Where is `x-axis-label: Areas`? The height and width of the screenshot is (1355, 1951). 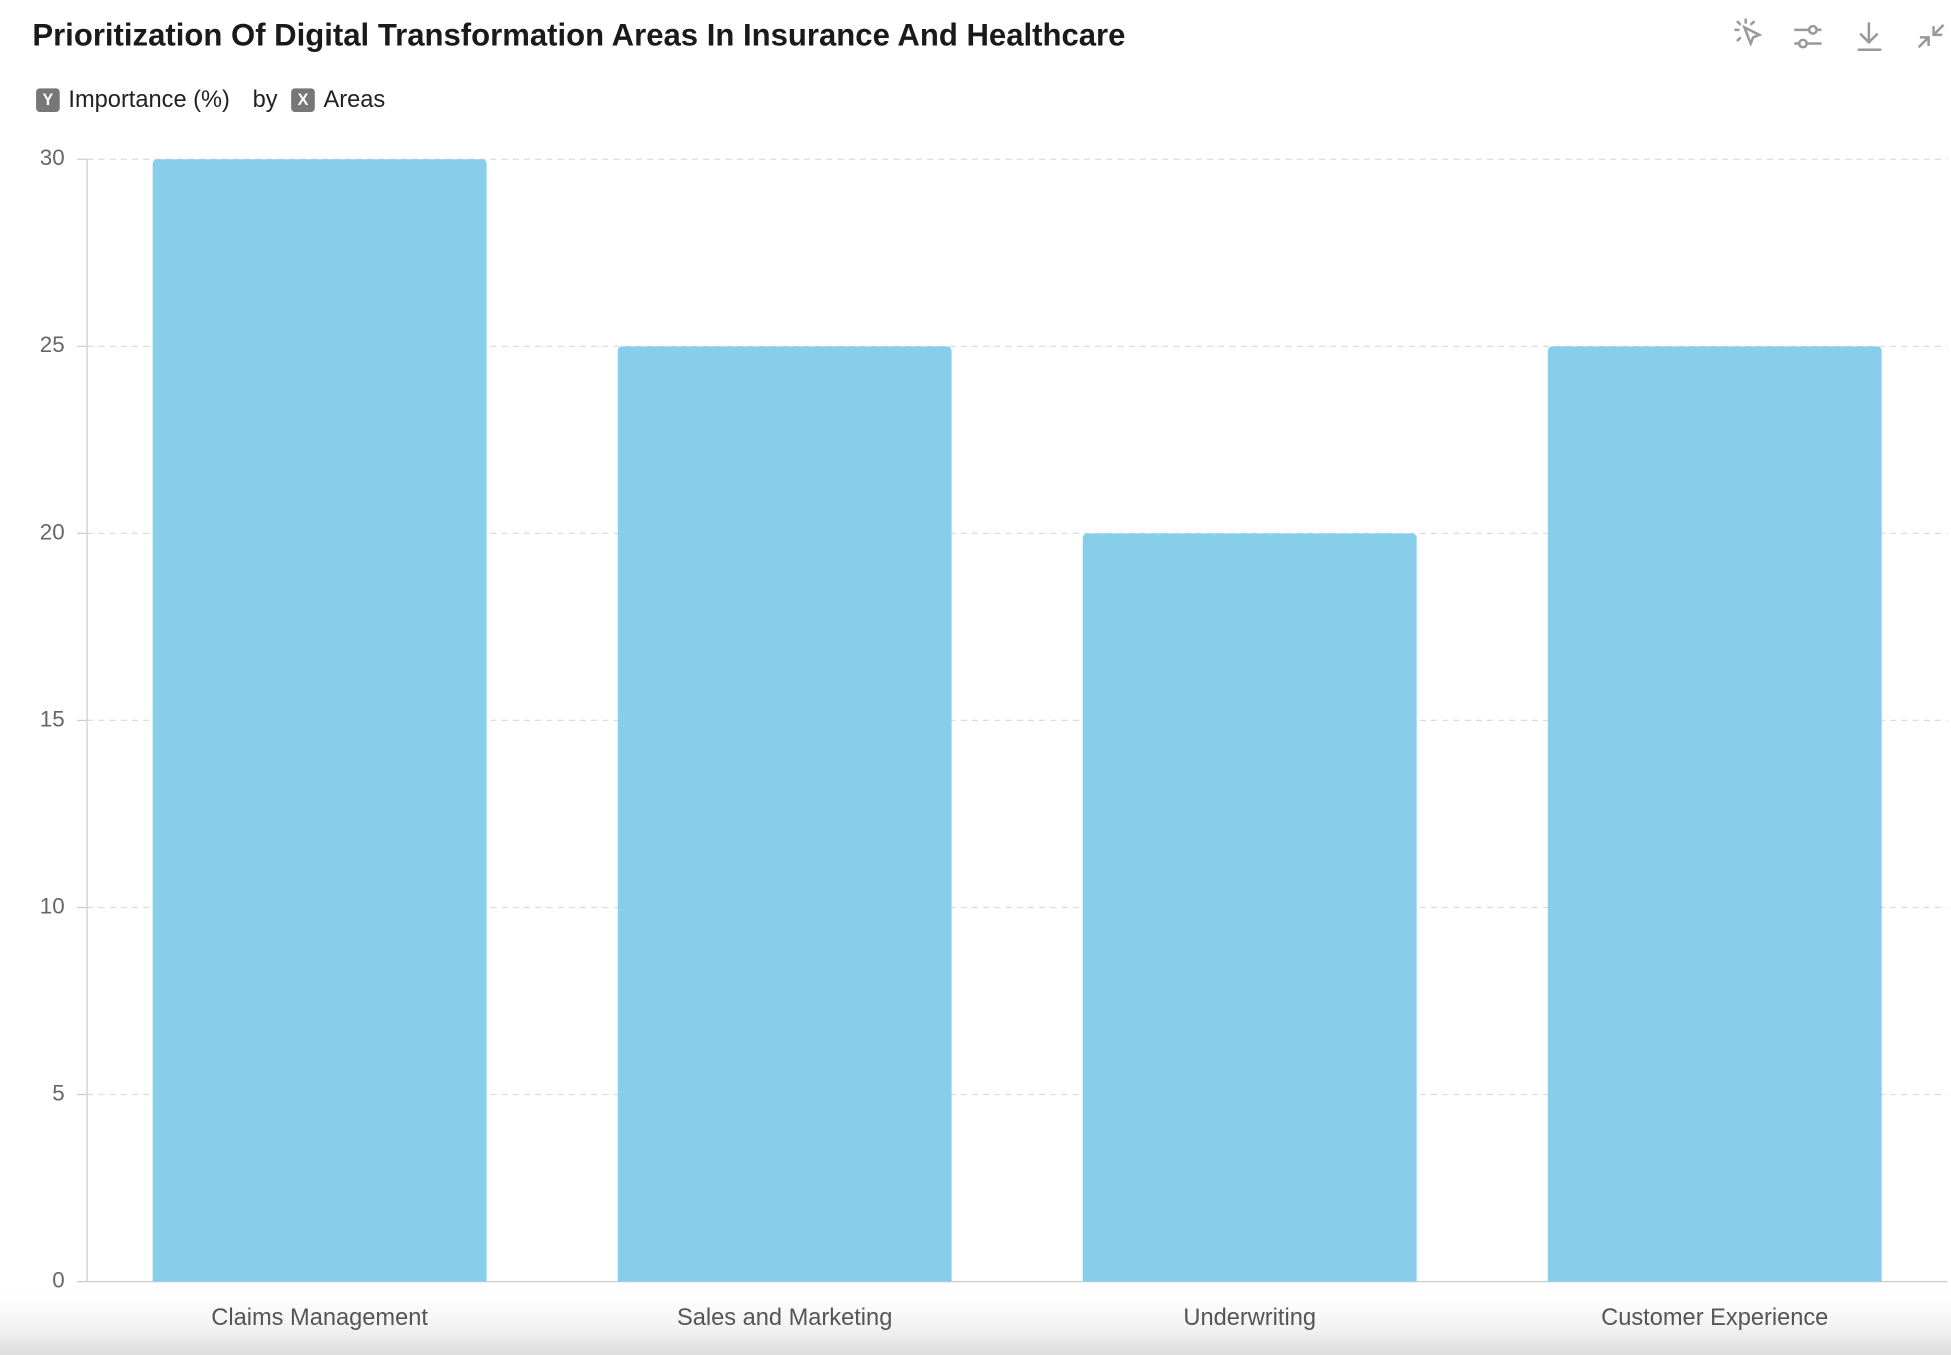
x-axis-label: Areas is located at coordinates (355, 100).